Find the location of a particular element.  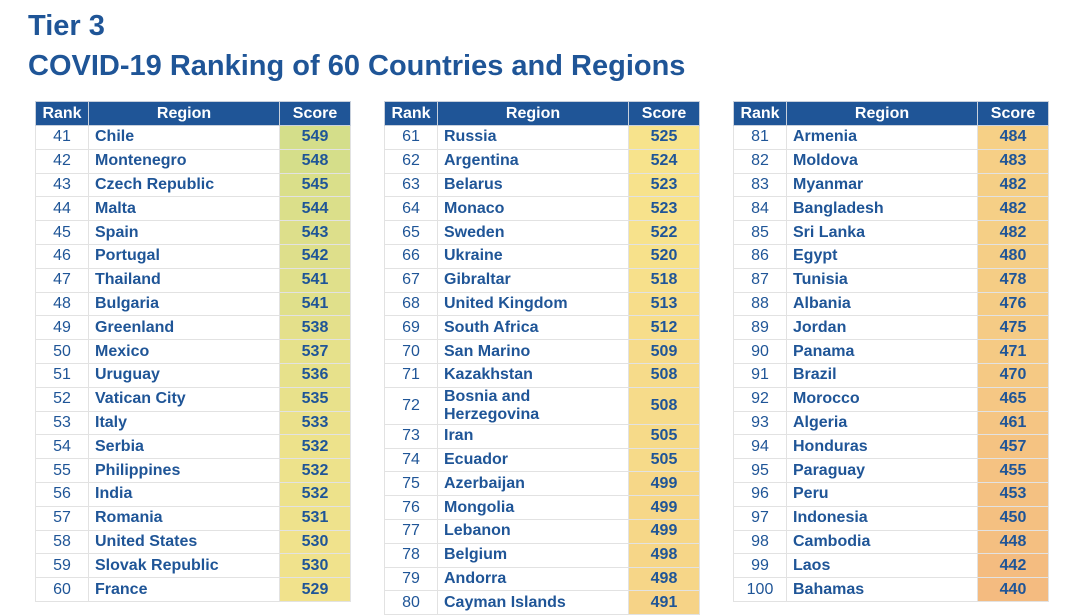

region-cell: Bangladesh is located at coordinates (882, 209).